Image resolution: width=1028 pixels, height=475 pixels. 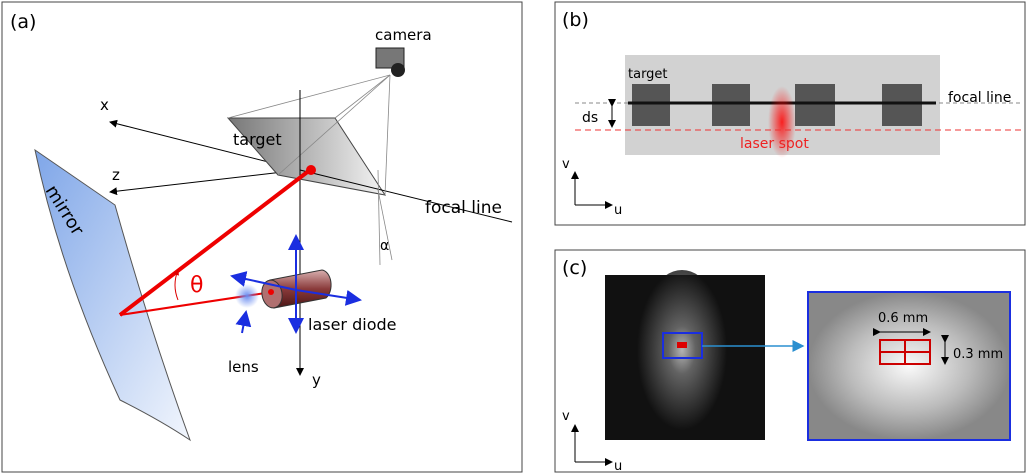 I want to click on lens-label: lens, so click(x=243, y=367).